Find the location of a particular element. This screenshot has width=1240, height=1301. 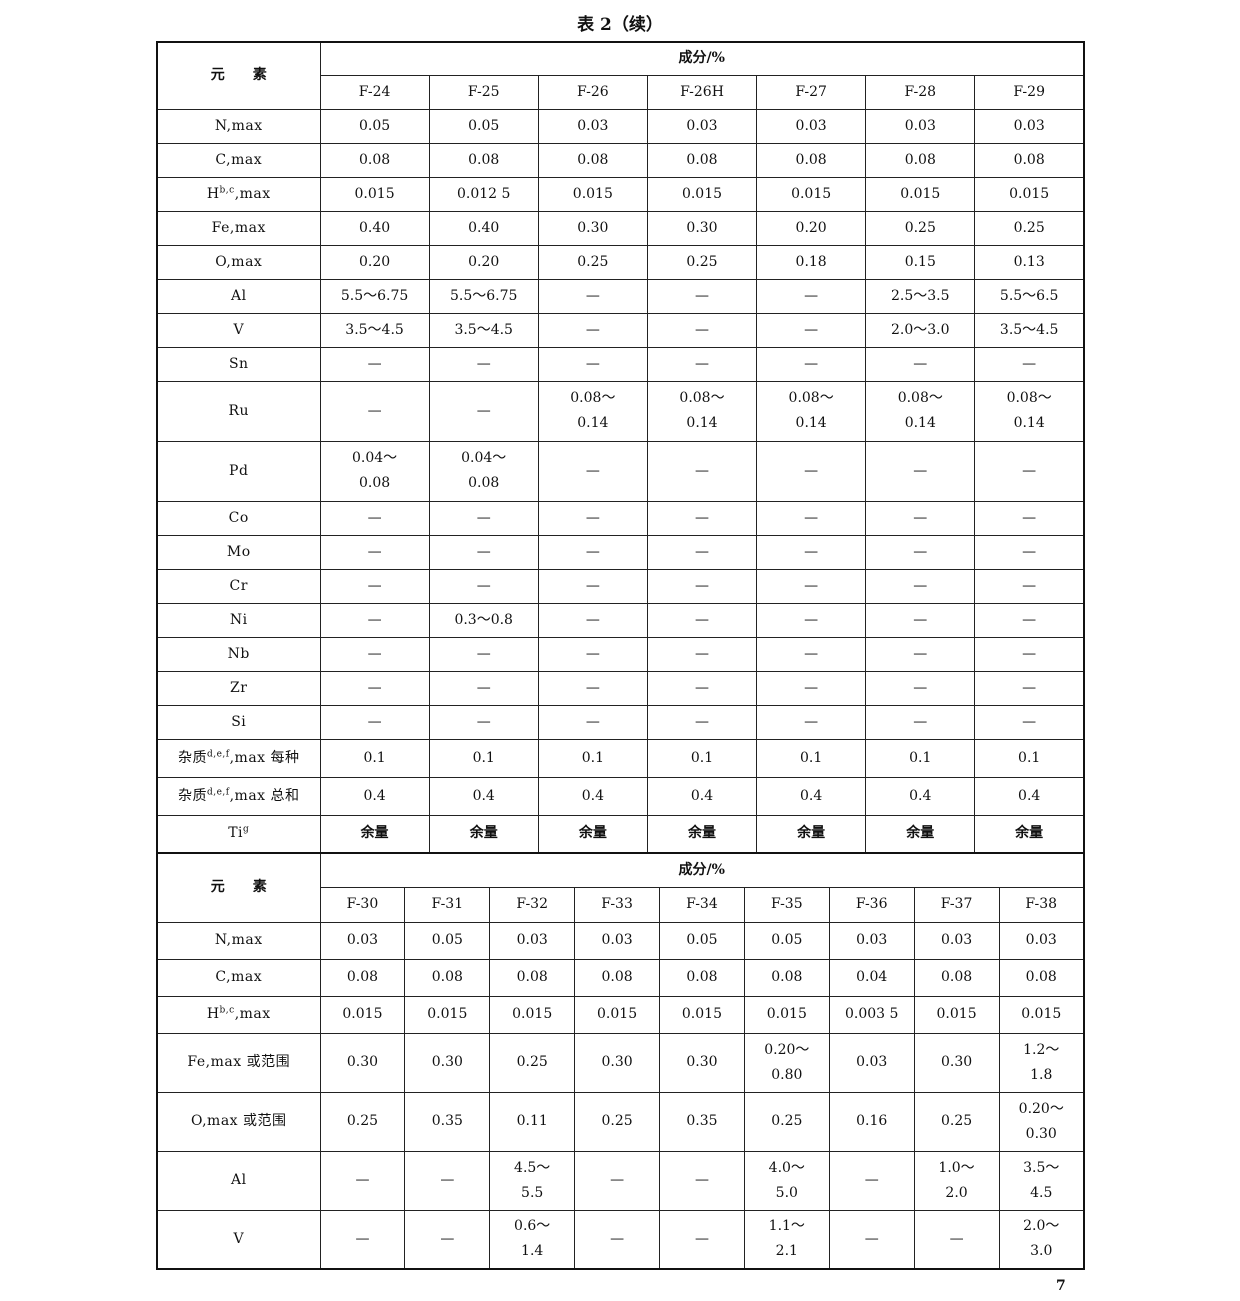

data-row: N,max 0.05 0.05 0.03 0.03 0.03 0.03 0.03 is located at coordinates (620, 126).